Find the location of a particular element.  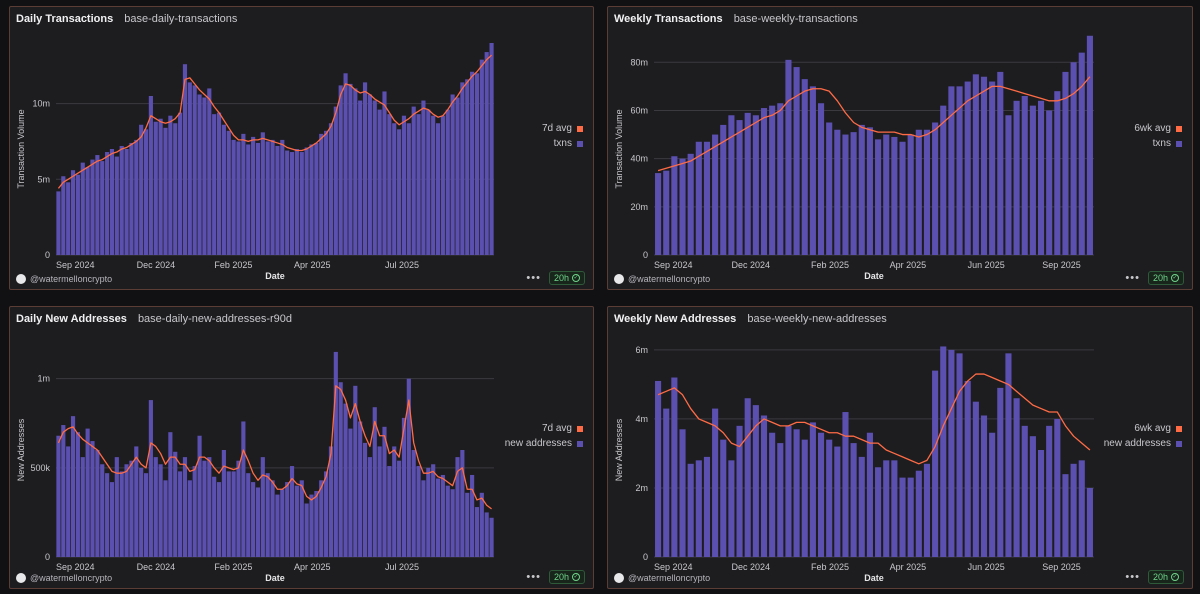

legend-item-line: 7d avg is located at coordinates (544, 428).